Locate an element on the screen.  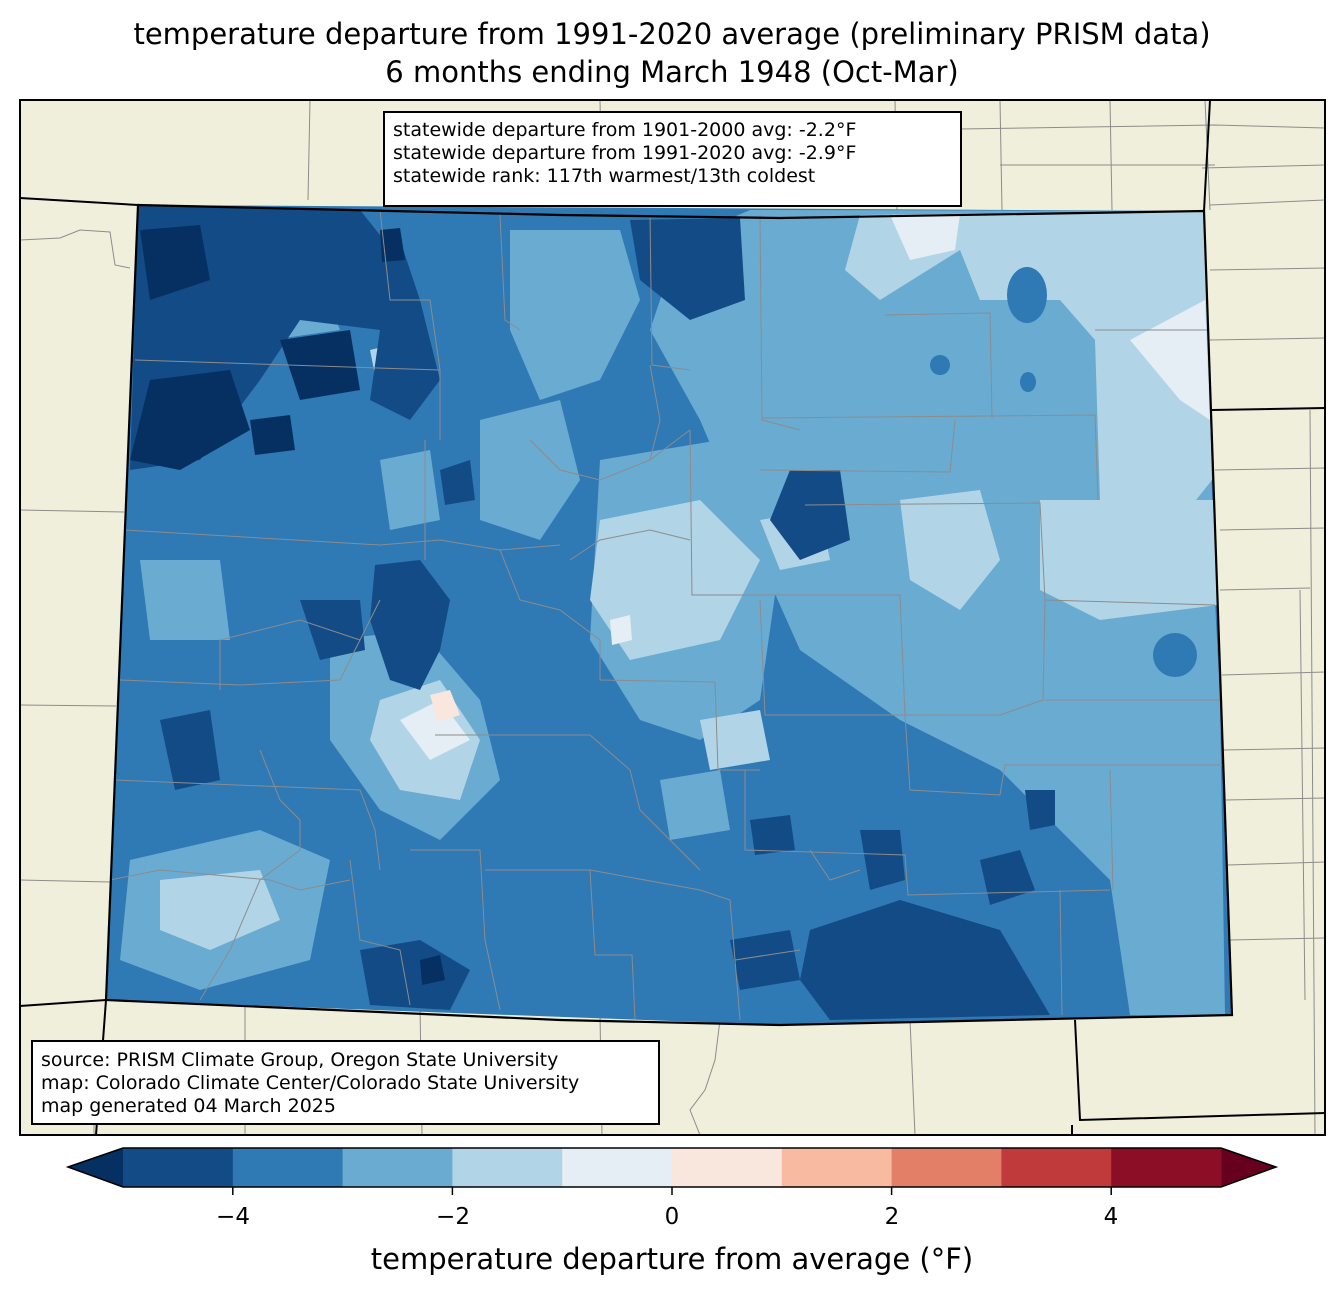
generated-date-line: map generated 04 March 2025 is located at coordinates (188, 1106).